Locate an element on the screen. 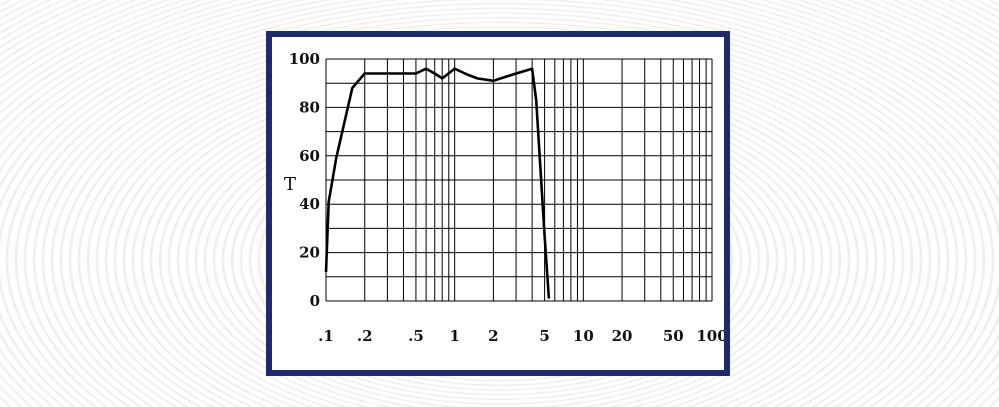 The height and width of the screenshot is (407, 999). y-tick-label: 0 is located at coordinates (315, 301).